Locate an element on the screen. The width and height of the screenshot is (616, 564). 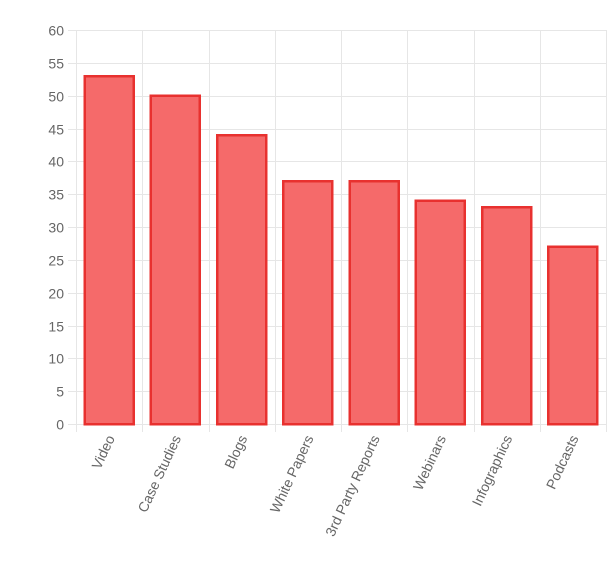
x-tick-label: Blogs is located at coordinates (235, 452).